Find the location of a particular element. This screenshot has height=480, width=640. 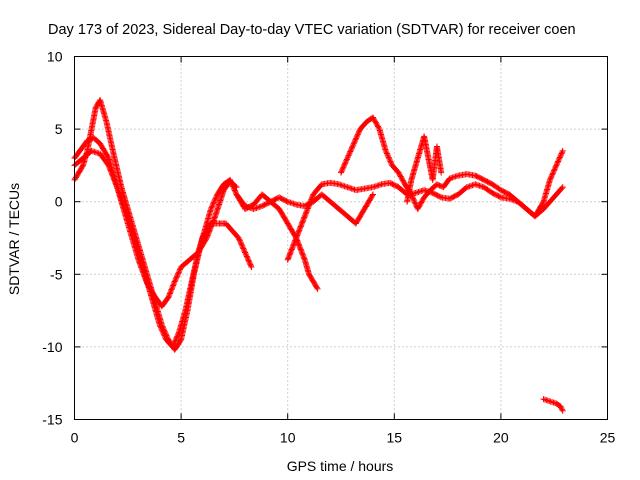

x-tick-label: 25 is located at coordinates (608, 438).